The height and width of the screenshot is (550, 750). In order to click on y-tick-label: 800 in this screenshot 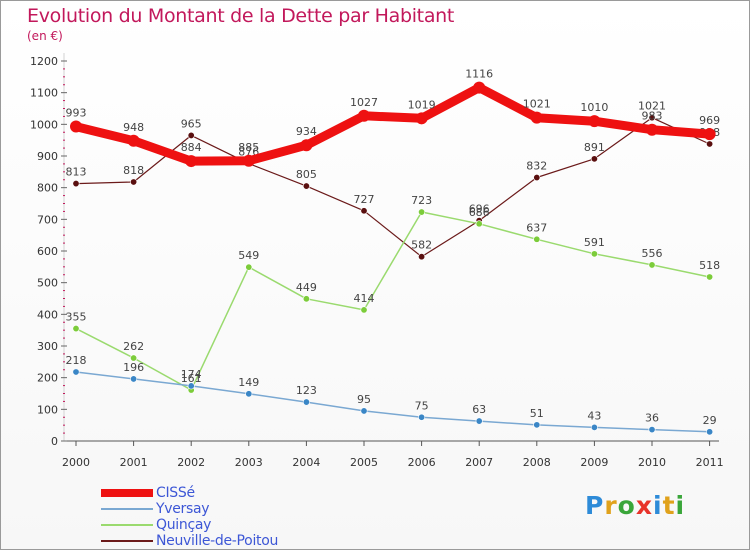, I will do `click(47, 188)`.